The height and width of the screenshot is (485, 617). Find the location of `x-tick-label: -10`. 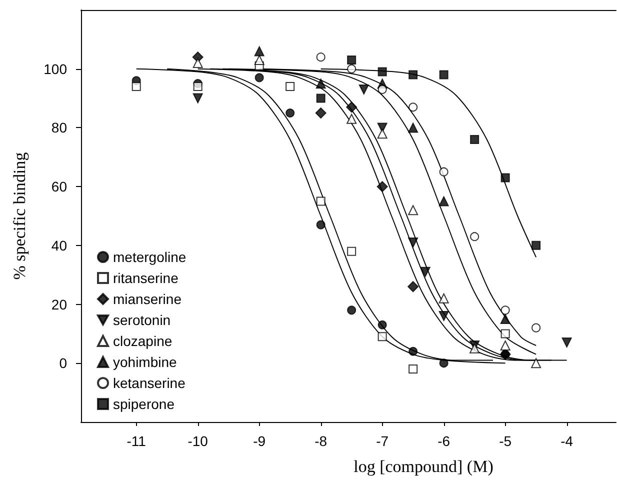

x-tick-label: -10 is located at coordinates (198, 441).